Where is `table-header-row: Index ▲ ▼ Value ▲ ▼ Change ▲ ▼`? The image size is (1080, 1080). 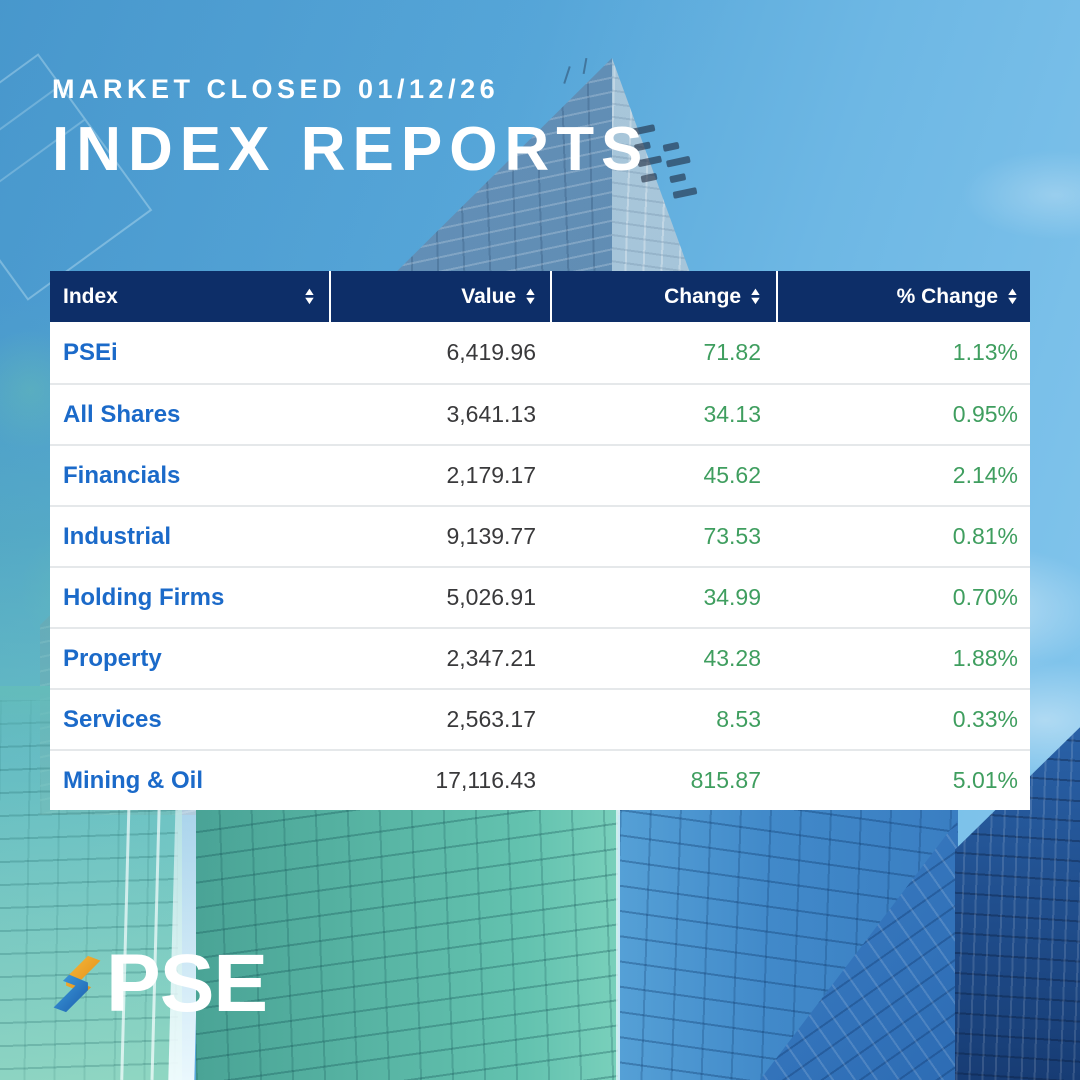 table-header-row: Index ▲ ▼ Value ▲ ▼ Change ▲ ▼ is located at coordinates (540, 296).